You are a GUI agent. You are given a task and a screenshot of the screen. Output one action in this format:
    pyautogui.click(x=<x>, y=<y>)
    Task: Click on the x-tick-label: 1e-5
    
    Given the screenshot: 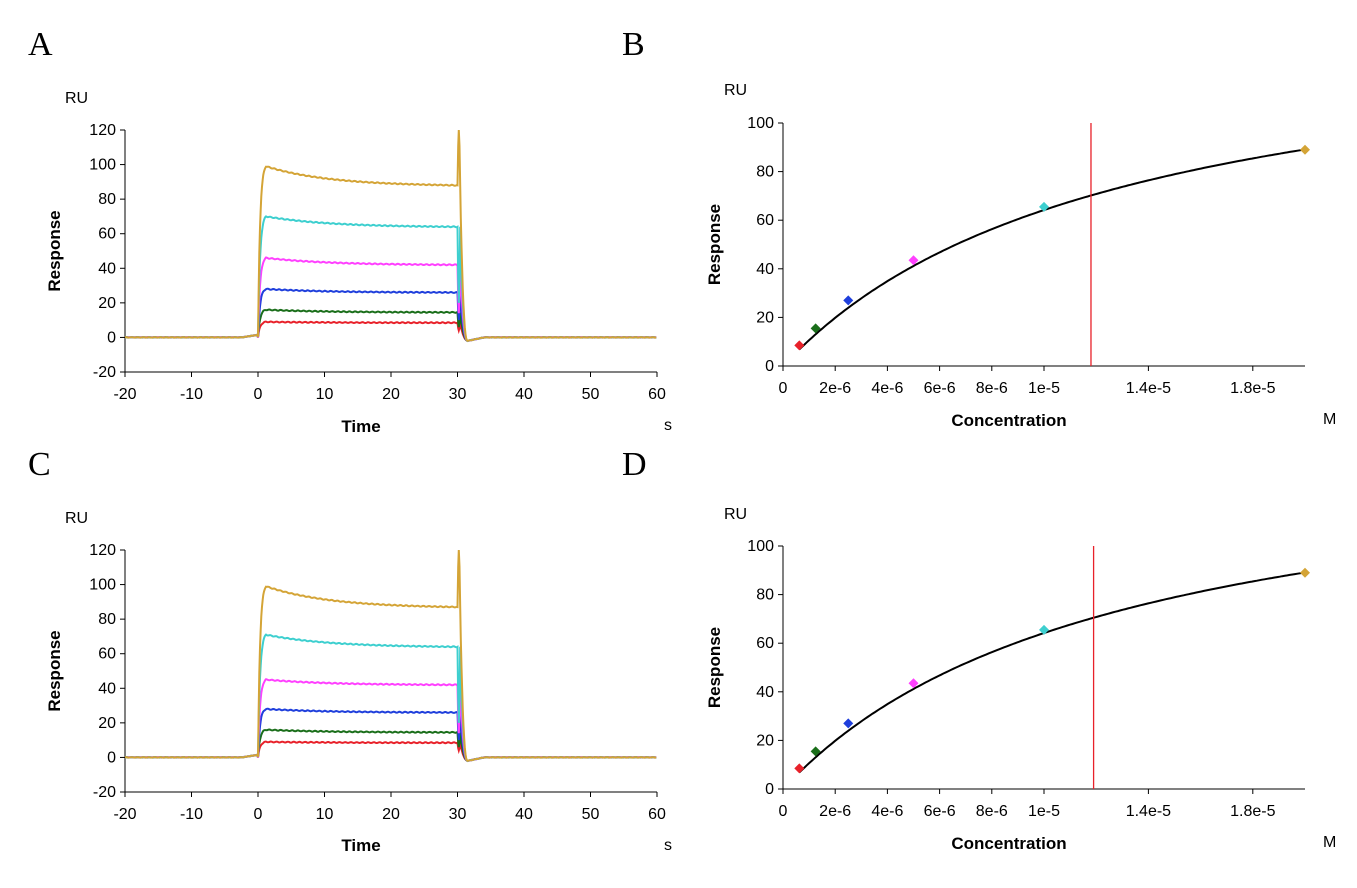 What is the action you would take?
    pyautogui.click(x=1044, y=388)
    